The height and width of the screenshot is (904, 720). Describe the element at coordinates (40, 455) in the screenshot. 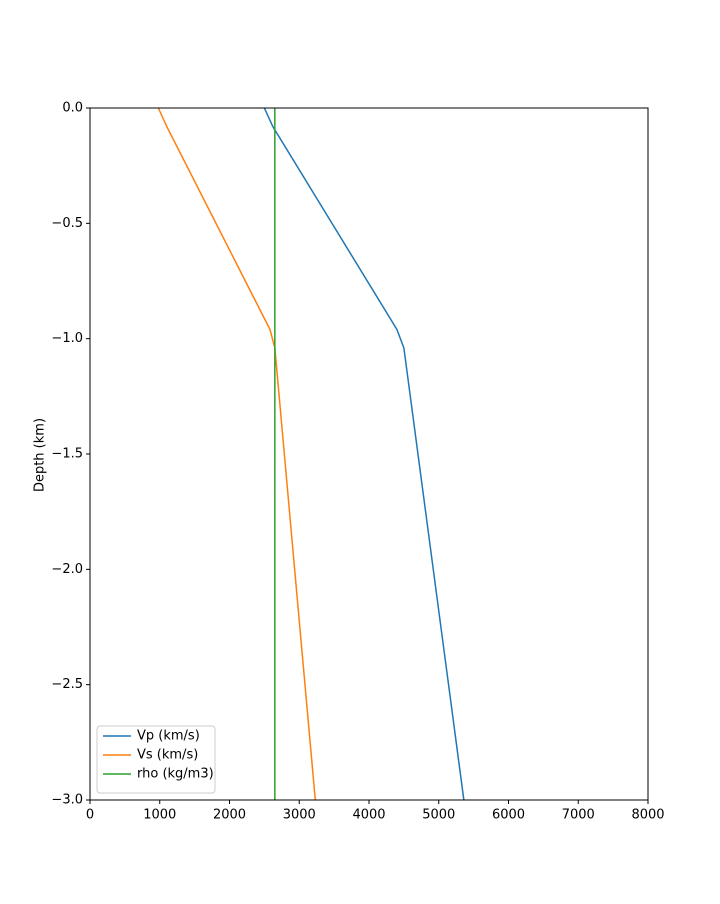

I see `y-axis-label: Depth (km)` at that location.